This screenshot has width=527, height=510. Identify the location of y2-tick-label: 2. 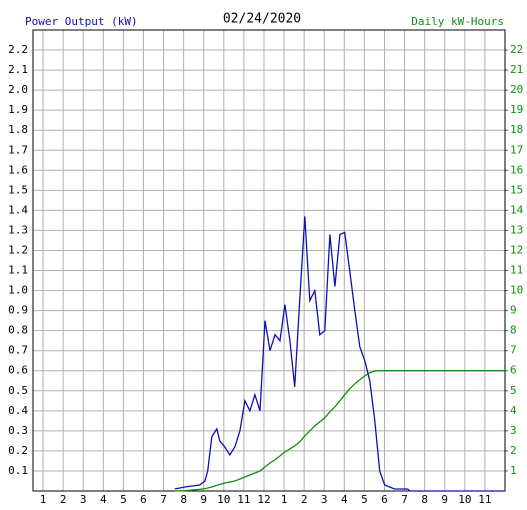
(513, 450).